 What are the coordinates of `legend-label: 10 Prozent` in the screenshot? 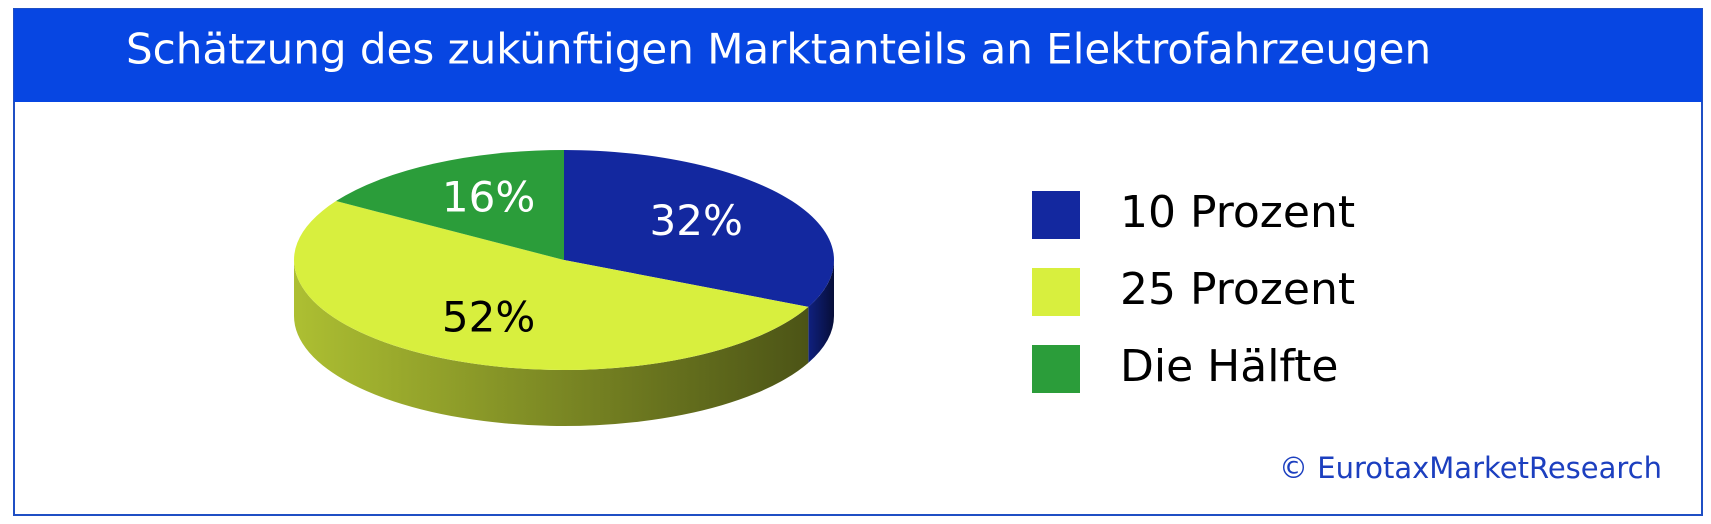 It's located at (1237, 212).